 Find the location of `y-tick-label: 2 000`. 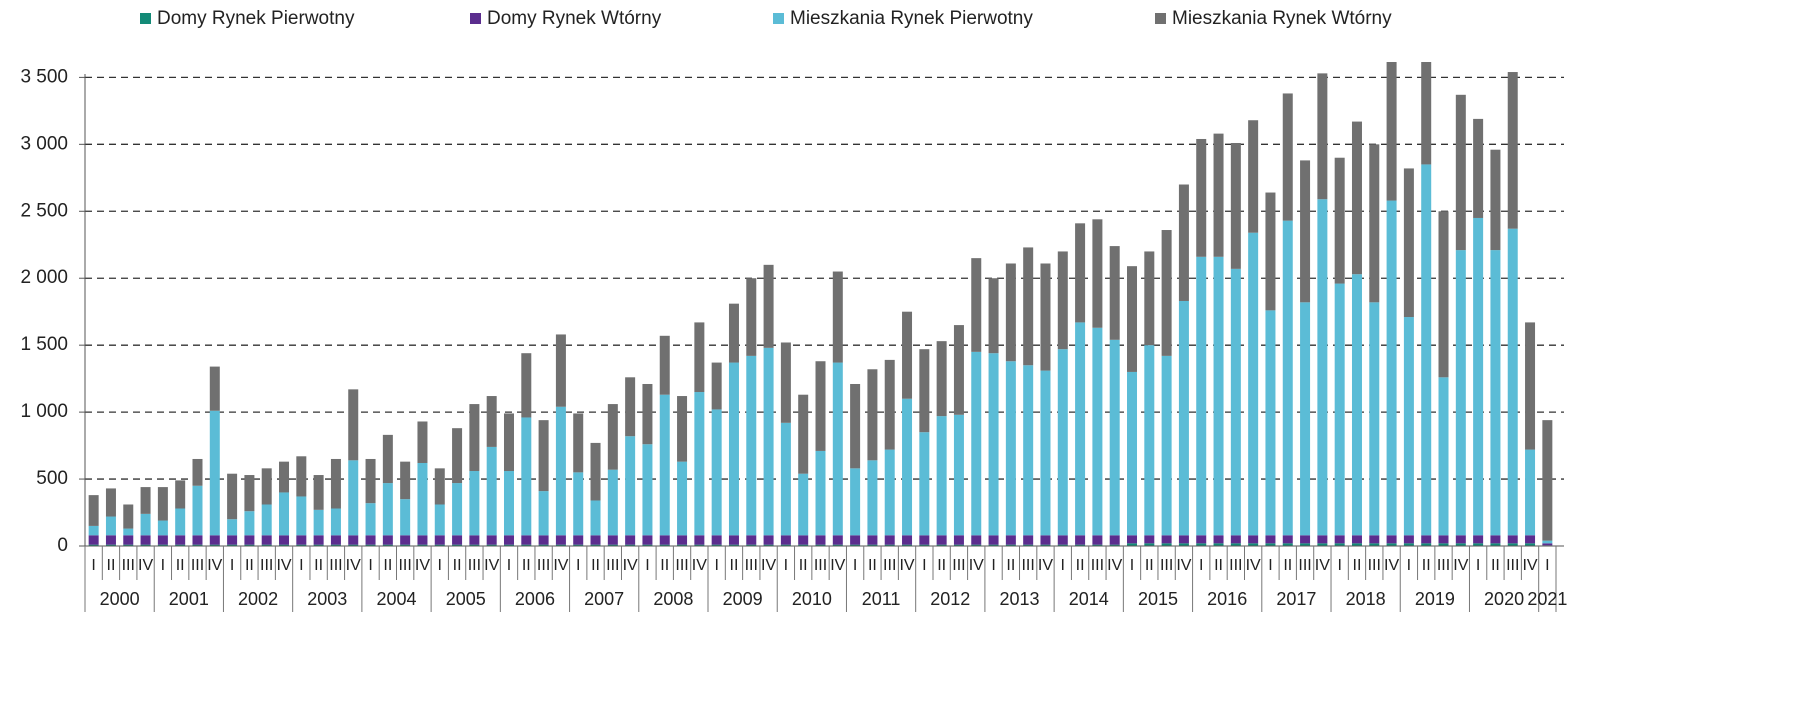

y-tick-label: 2 000 is located at coordinates (44, 277).